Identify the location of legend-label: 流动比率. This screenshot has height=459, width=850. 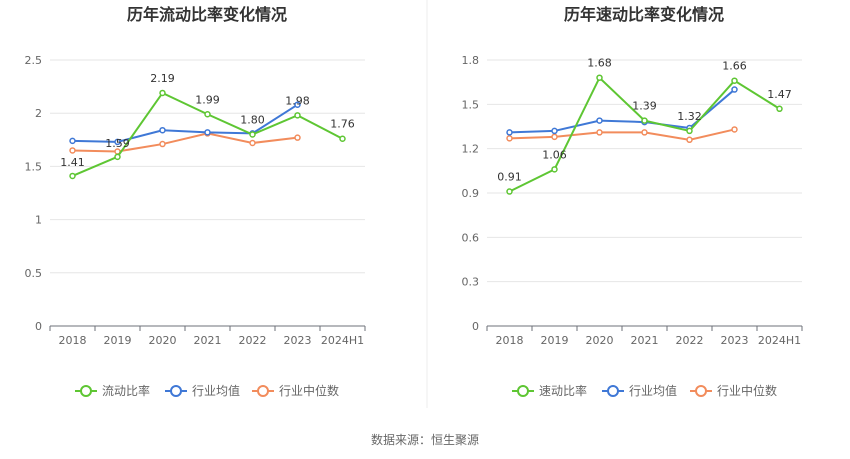
(126, 390).